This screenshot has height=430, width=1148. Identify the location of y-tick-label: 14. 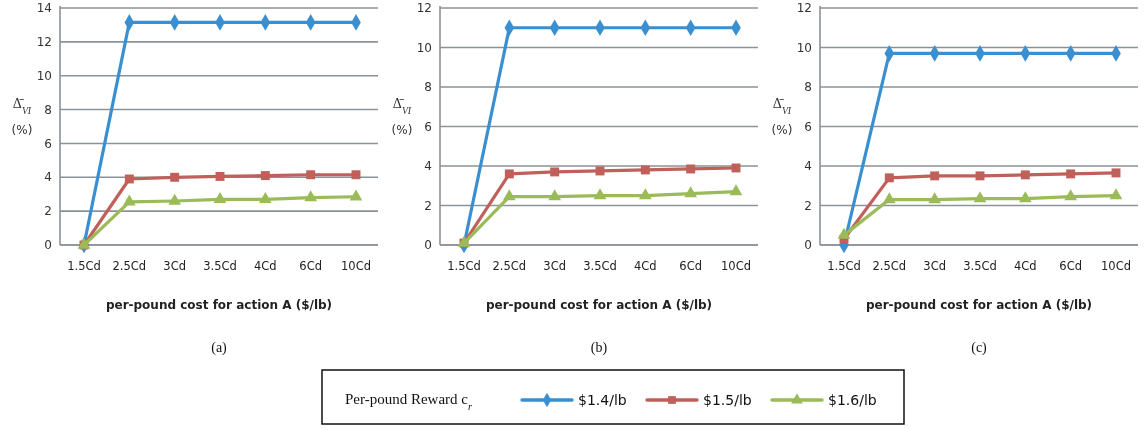
(44, 8).